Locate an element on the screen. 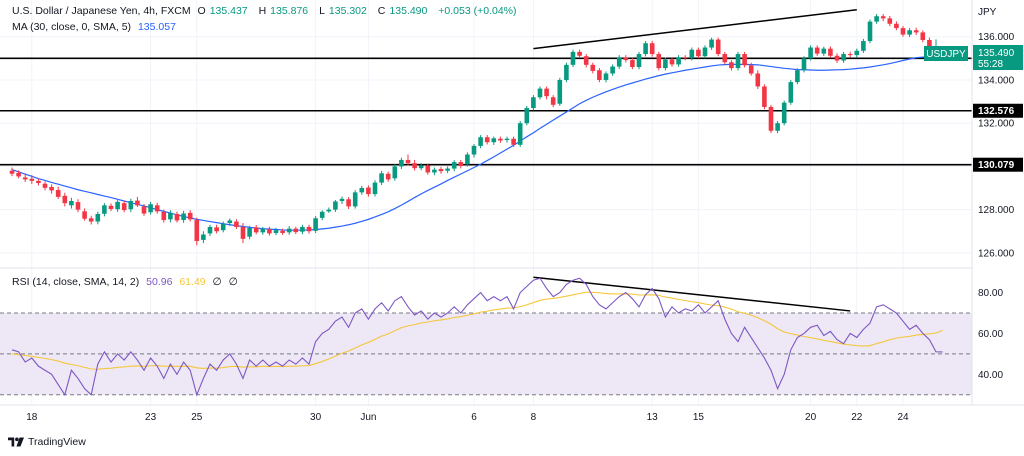 The width and height of the screenshot is (1024, 456). close-value: 135.490 is located at coordinates (408, 11).